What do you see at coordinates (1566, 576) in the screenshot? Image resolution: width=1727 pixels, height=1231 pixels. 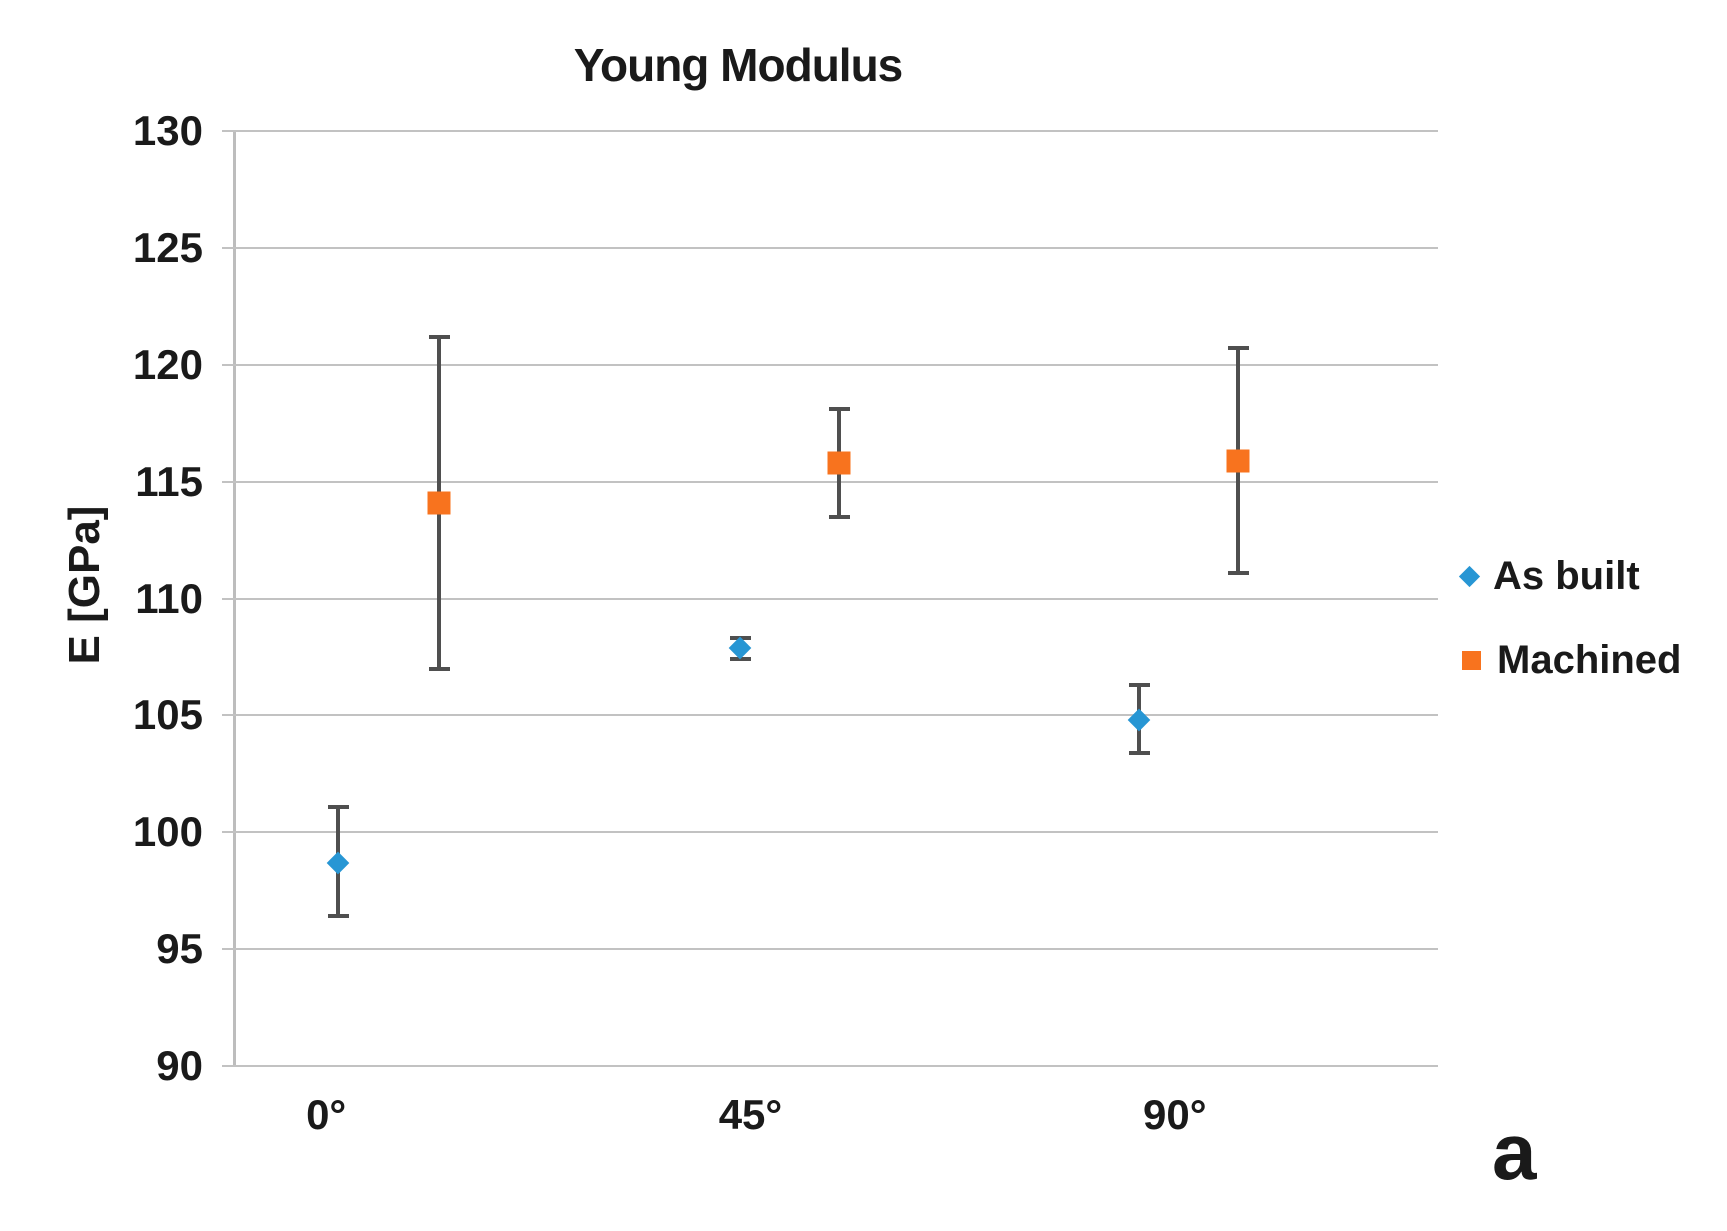 I see `legend-label: As built` at bounding box center [1566, 576].